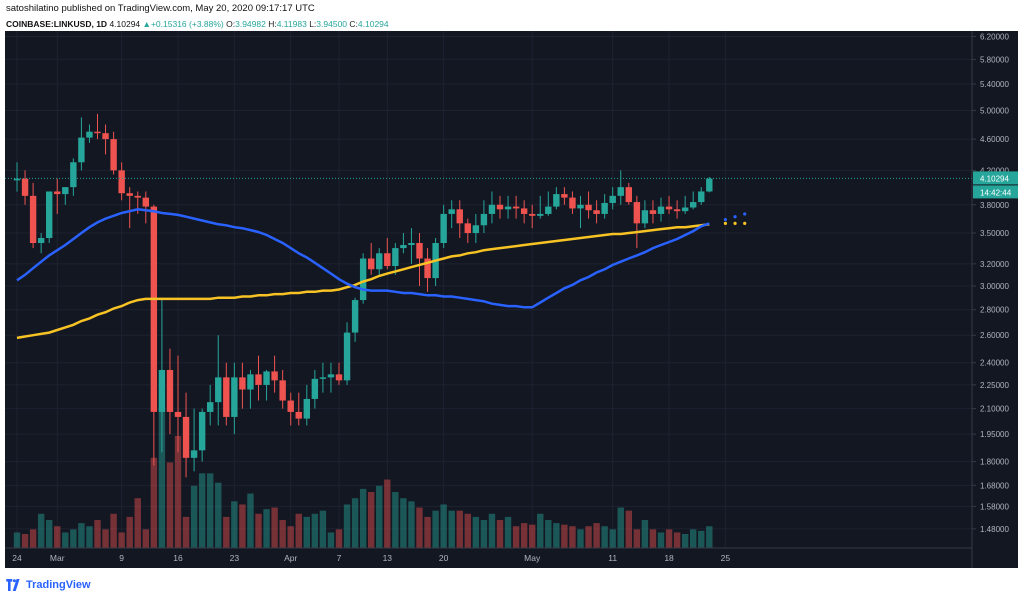 The width and height of the screenshot is (1024, 597). I want to click on up-arrow-icon: ▲, so click(146, 24).